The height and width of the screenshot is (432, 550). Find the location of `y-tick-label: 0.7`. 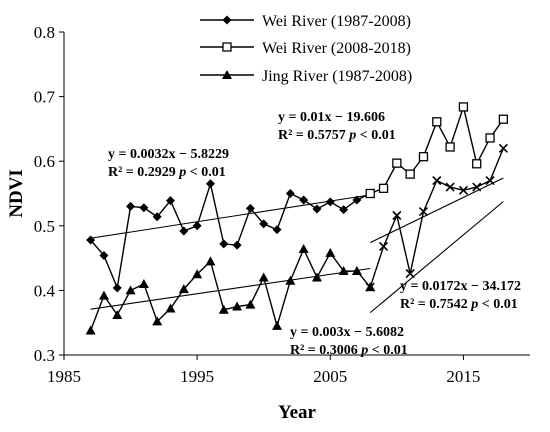

y-tick-label: 0.7 is located at coordinates (45, 97).